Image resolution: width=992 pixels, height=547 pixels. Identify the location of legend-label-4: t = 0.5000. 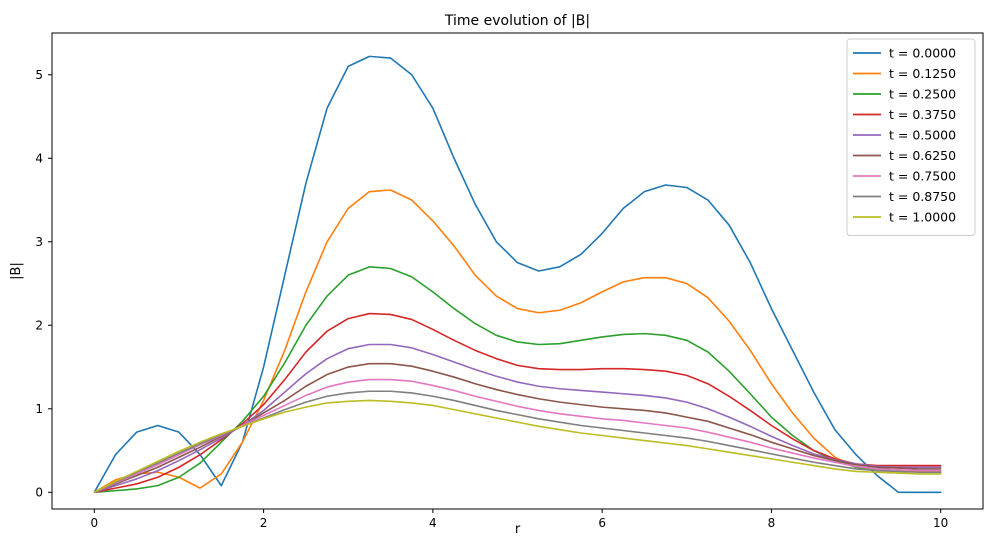
(922, 135).